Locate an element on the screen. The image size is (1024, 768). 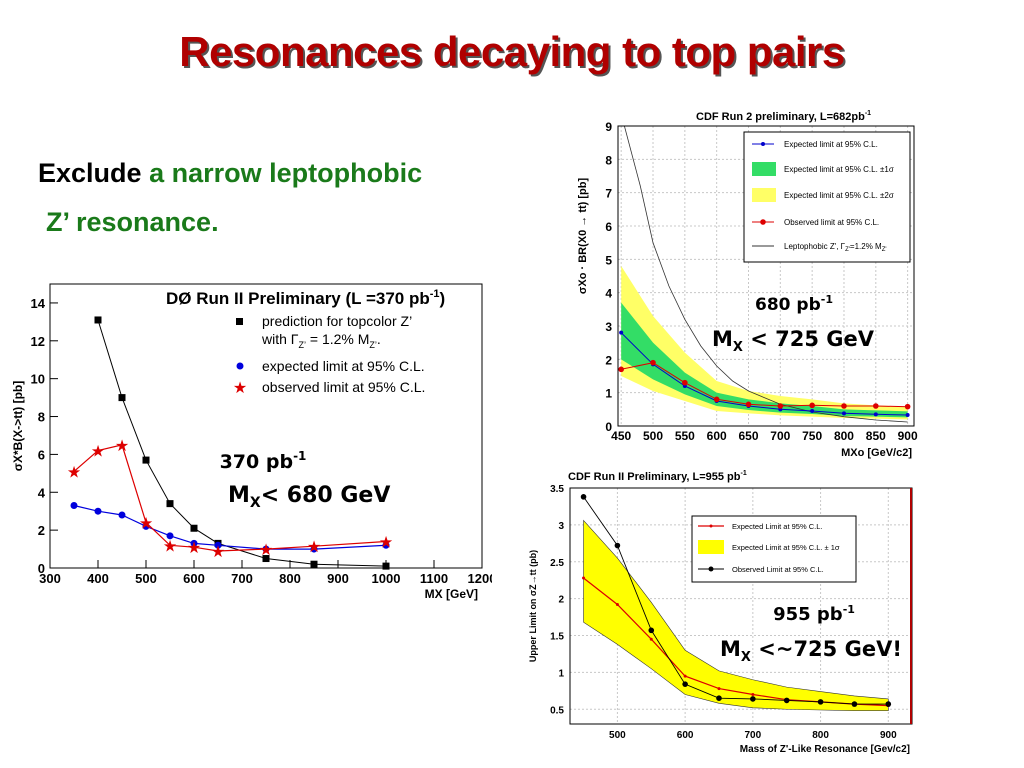
d0-ylabel: σX*B(X->tt) [pb] is located at coordinates (18, 426).